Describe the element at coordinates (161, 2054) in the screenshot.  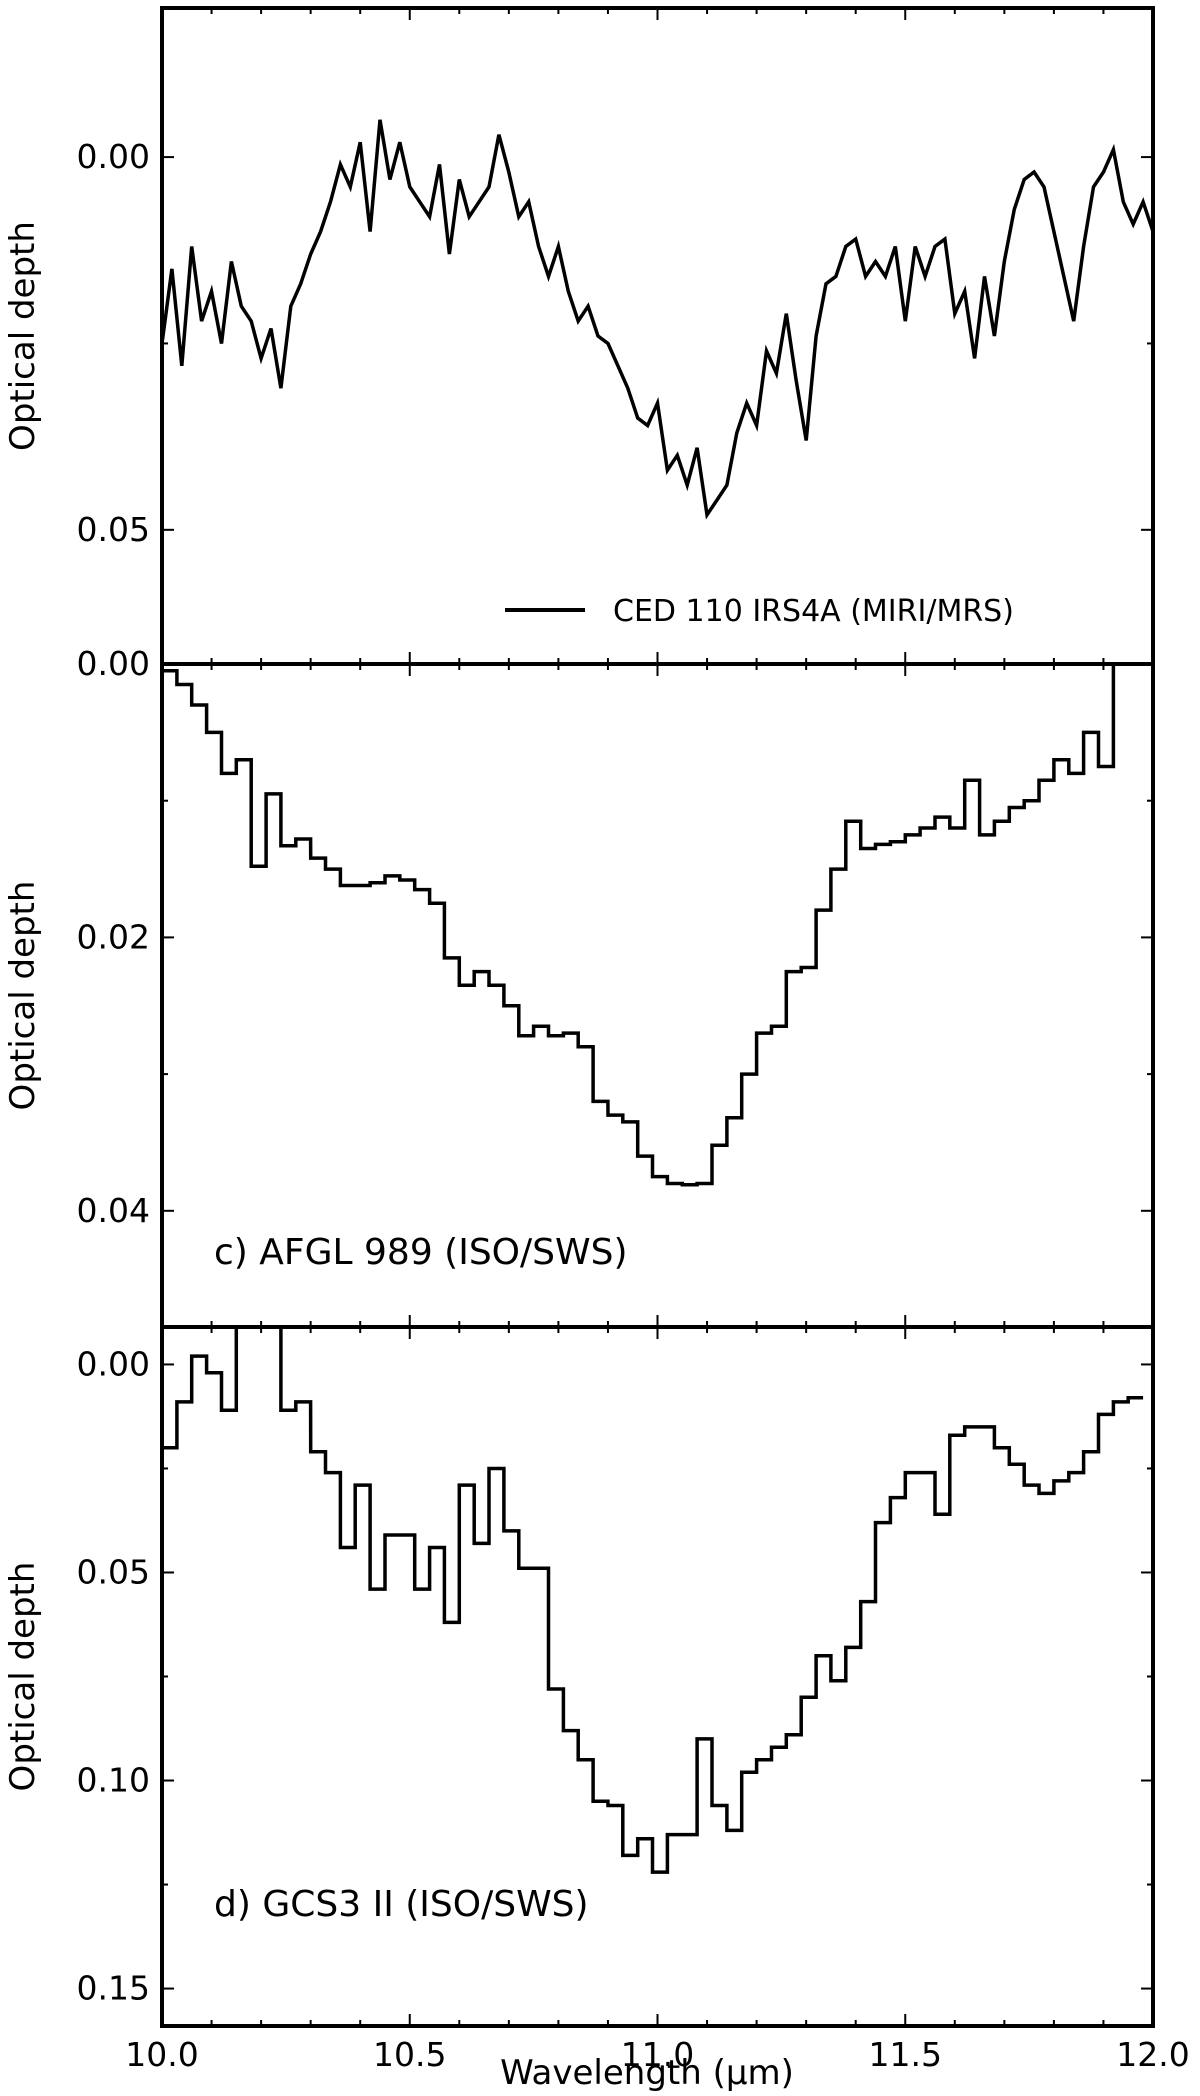
I see `x-tick-label: 10.0` at that location.